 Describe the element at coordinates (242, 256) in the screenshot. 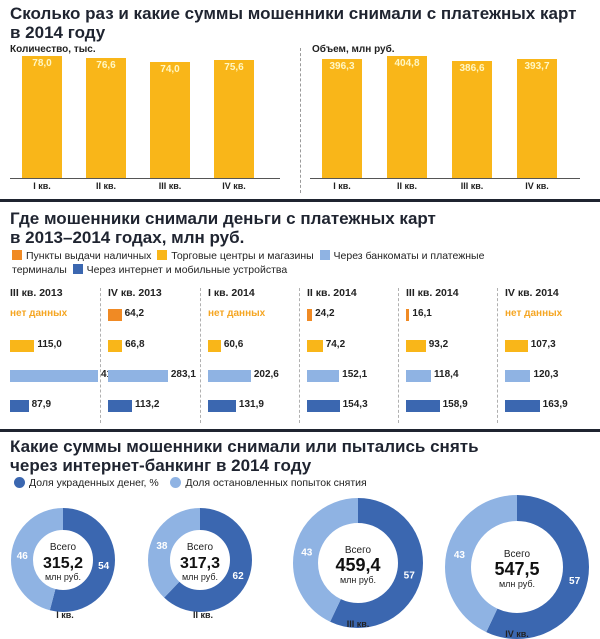

I see `legend-label-malls: Торговые центры и магазины` at that location.